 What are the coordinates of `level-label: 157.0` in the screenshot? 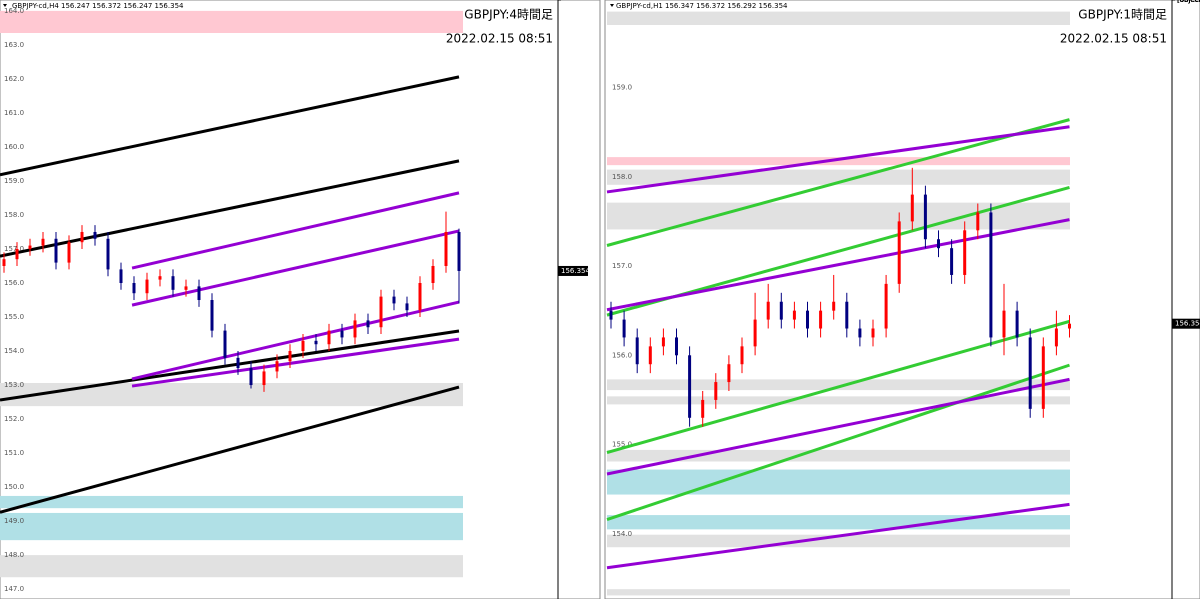 It's located at (14, 249).